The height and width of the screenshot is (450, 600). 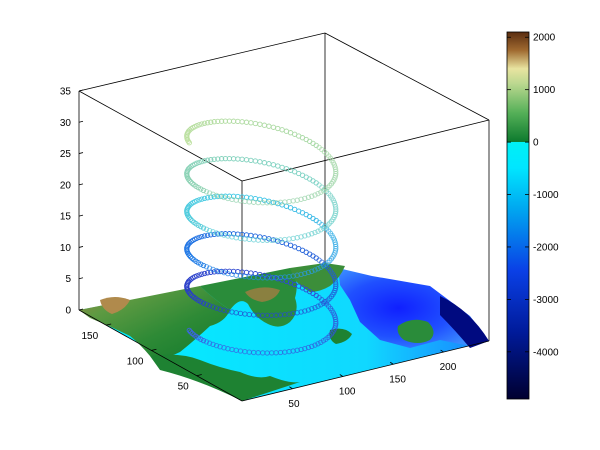 I want to click on colorbar-gradient, so click(x=518, y=215).